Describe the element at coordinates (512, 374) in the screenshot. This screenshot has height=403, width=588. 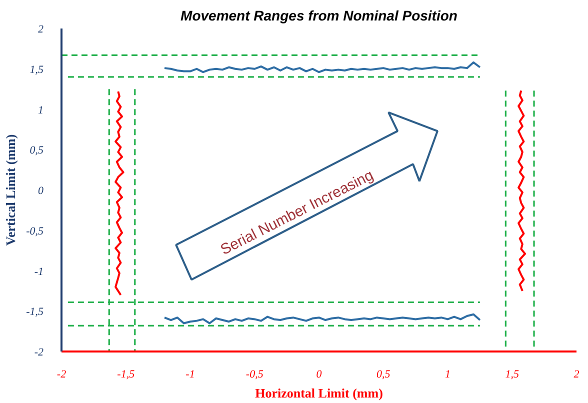
I see `x-tick-label: 1,5` at that location.